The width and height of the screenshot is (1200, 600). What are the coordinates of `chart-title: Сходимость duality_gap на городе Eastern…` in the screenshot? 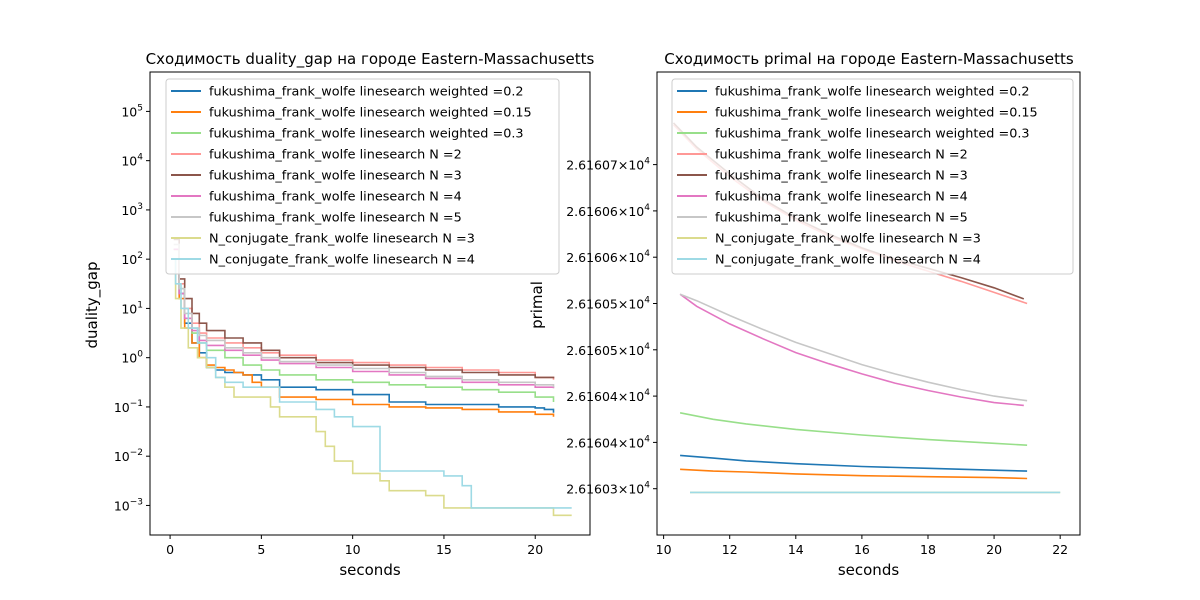 It's located at (370, 59).